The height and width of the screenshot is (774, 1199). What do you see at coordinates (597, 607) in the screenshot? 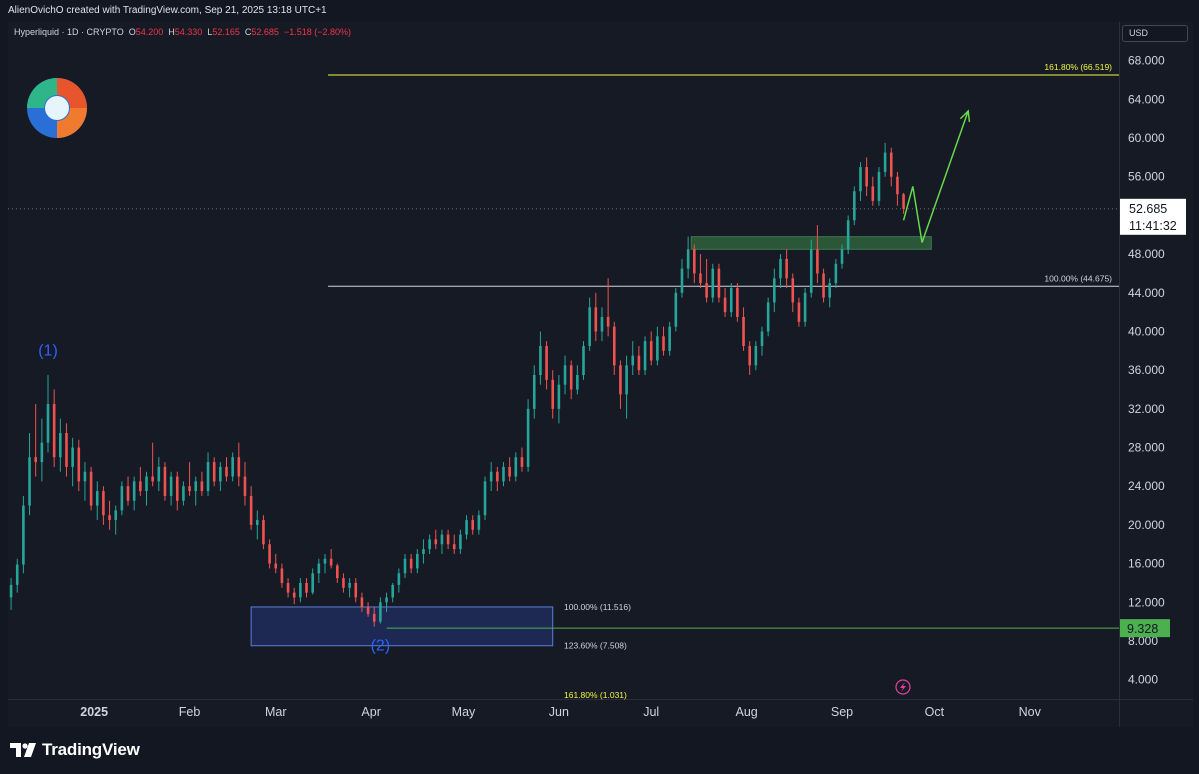
I see `fib-zone-label: 100.00% (11.516)` at bounding box center [597, 607].